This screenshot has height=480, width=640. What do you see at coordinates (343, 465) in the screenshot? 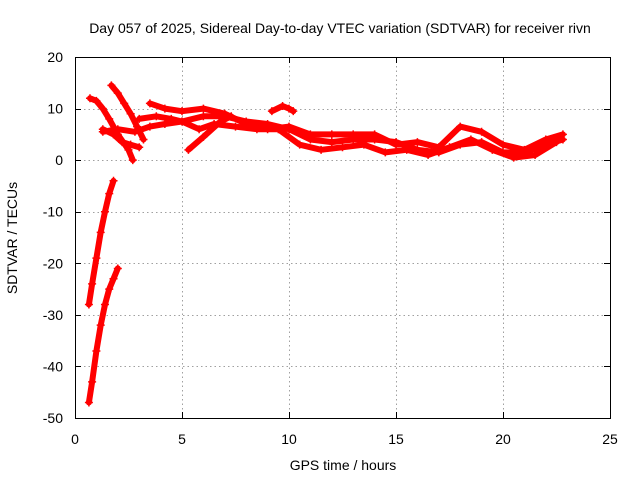
I see `x-axis-title: GPS time / hours` at bounding box center [343, 465].